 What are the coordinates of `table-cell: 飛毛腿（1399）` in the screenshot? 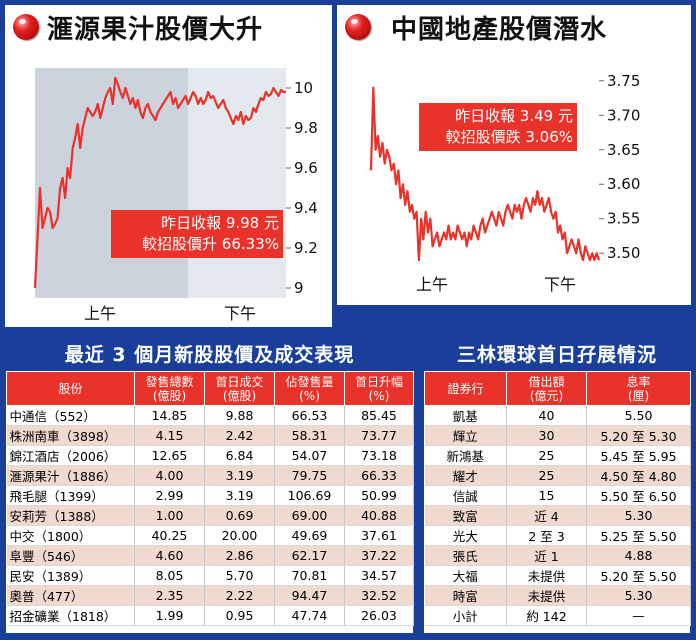 It's located at (70, 495).